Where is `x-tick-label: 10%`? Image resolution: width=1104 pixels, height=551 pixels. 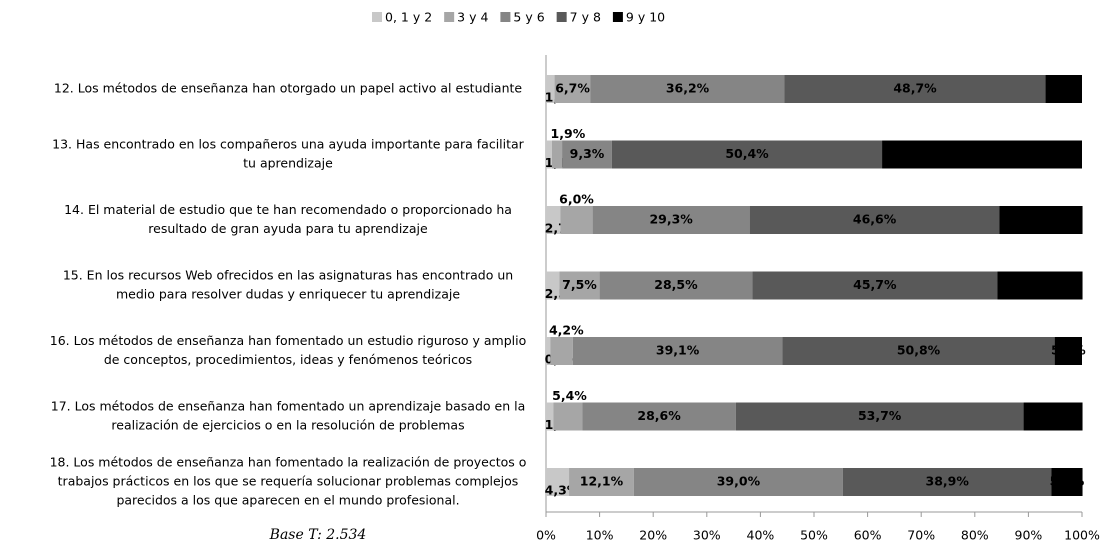
x-tick-label: 10% is located at coordinates (600, 535).